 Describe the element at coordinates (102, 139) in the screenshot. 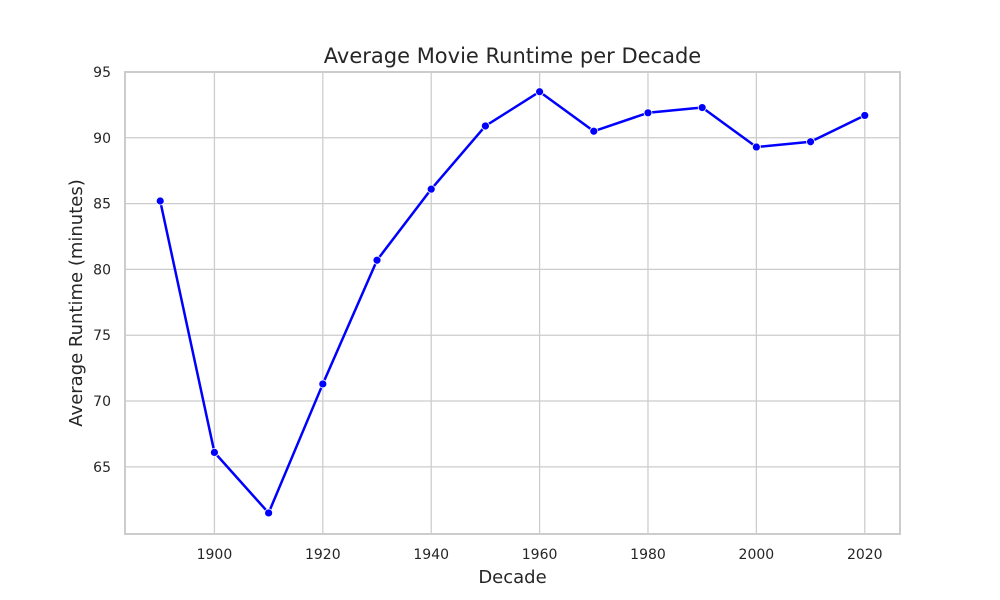

I see `y-tick-label: 90` at that location.